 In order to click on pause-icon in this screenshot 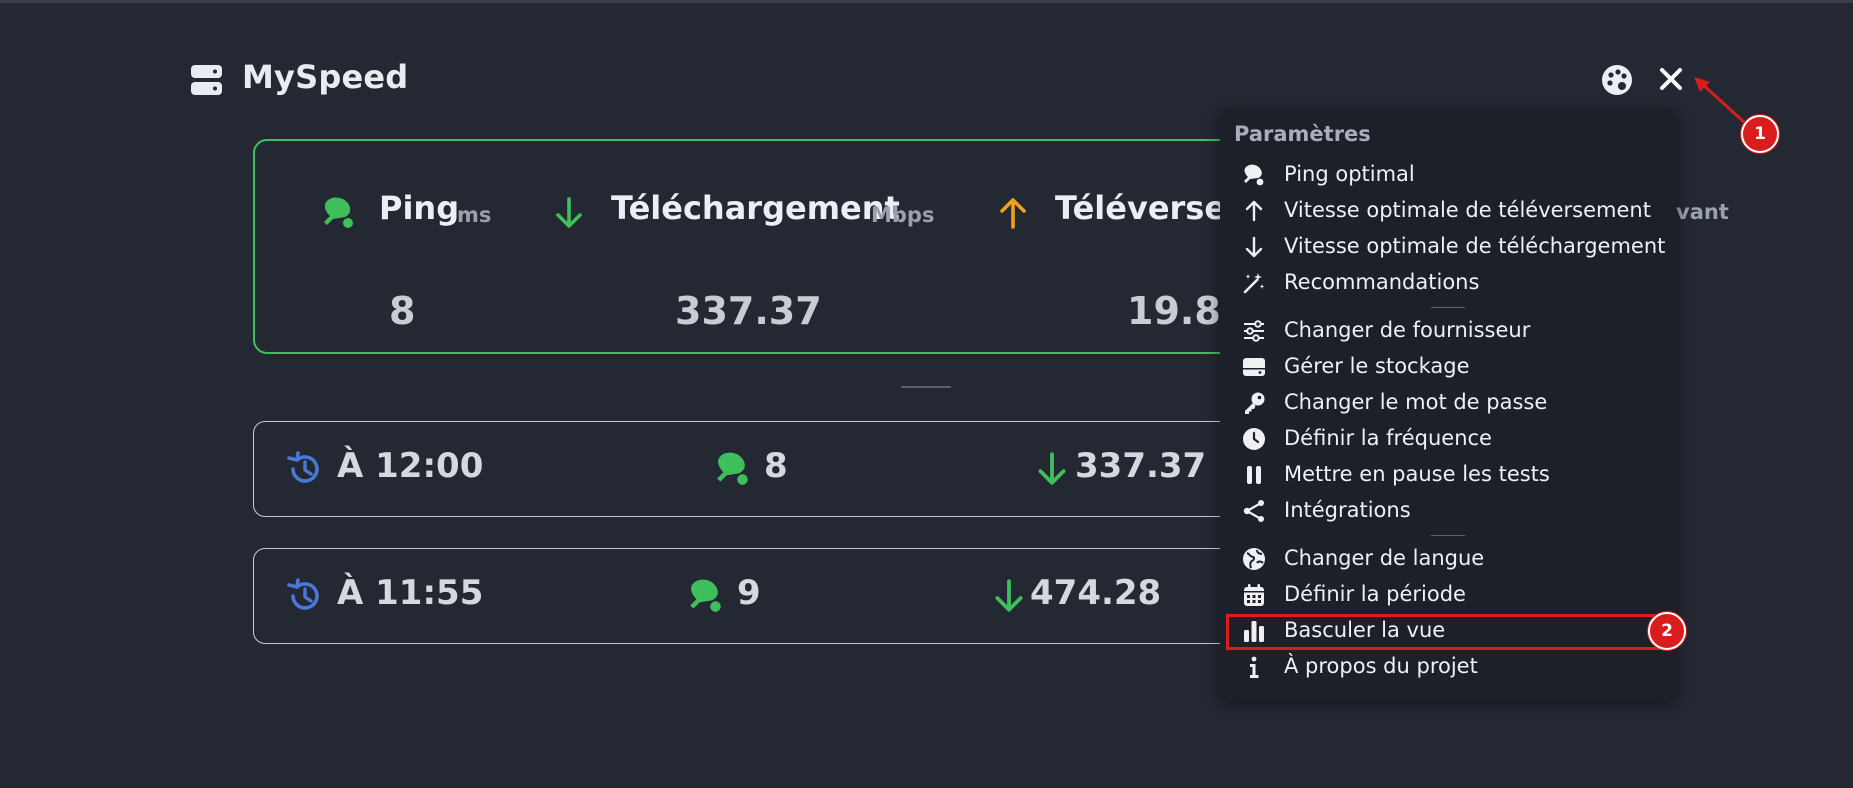, I will do `click(1254, 475)`.